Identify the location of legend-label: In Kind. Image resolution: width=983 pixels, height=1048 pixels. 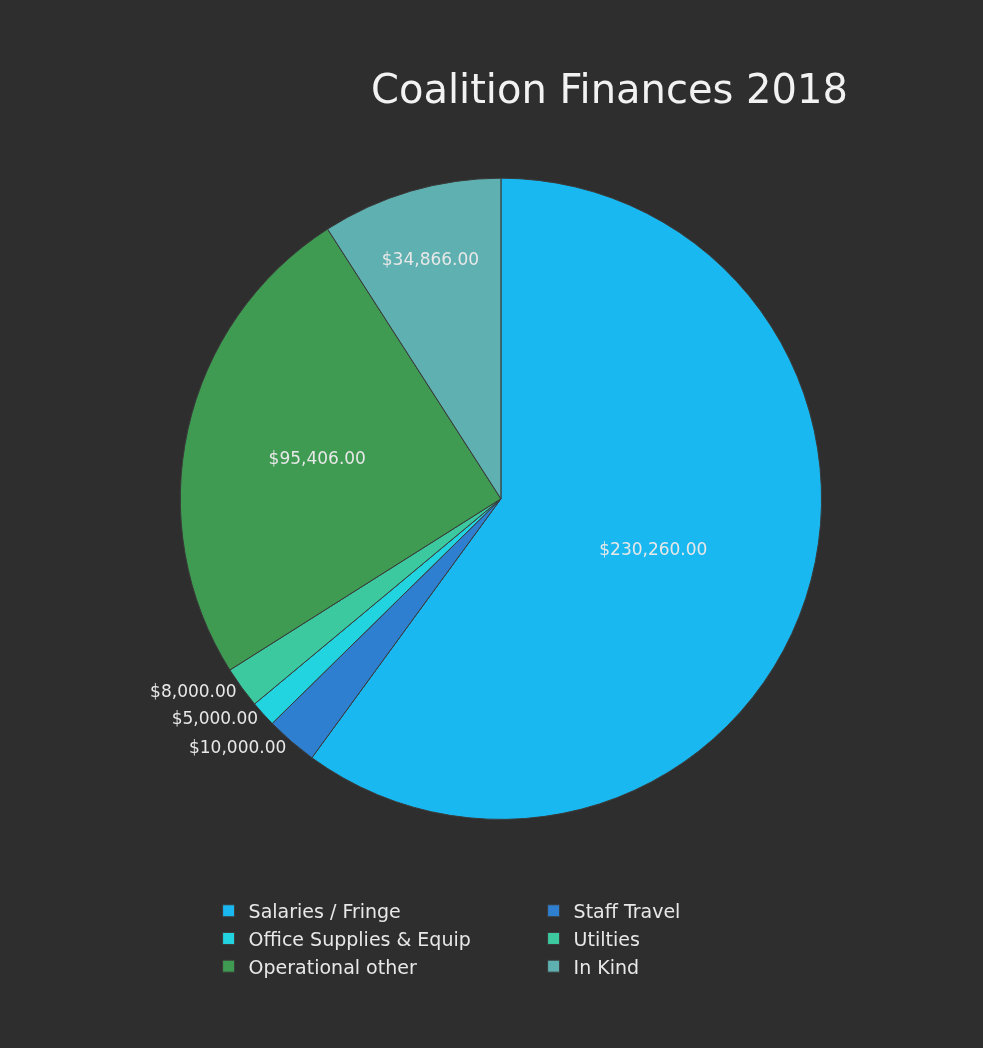
(606, 966).